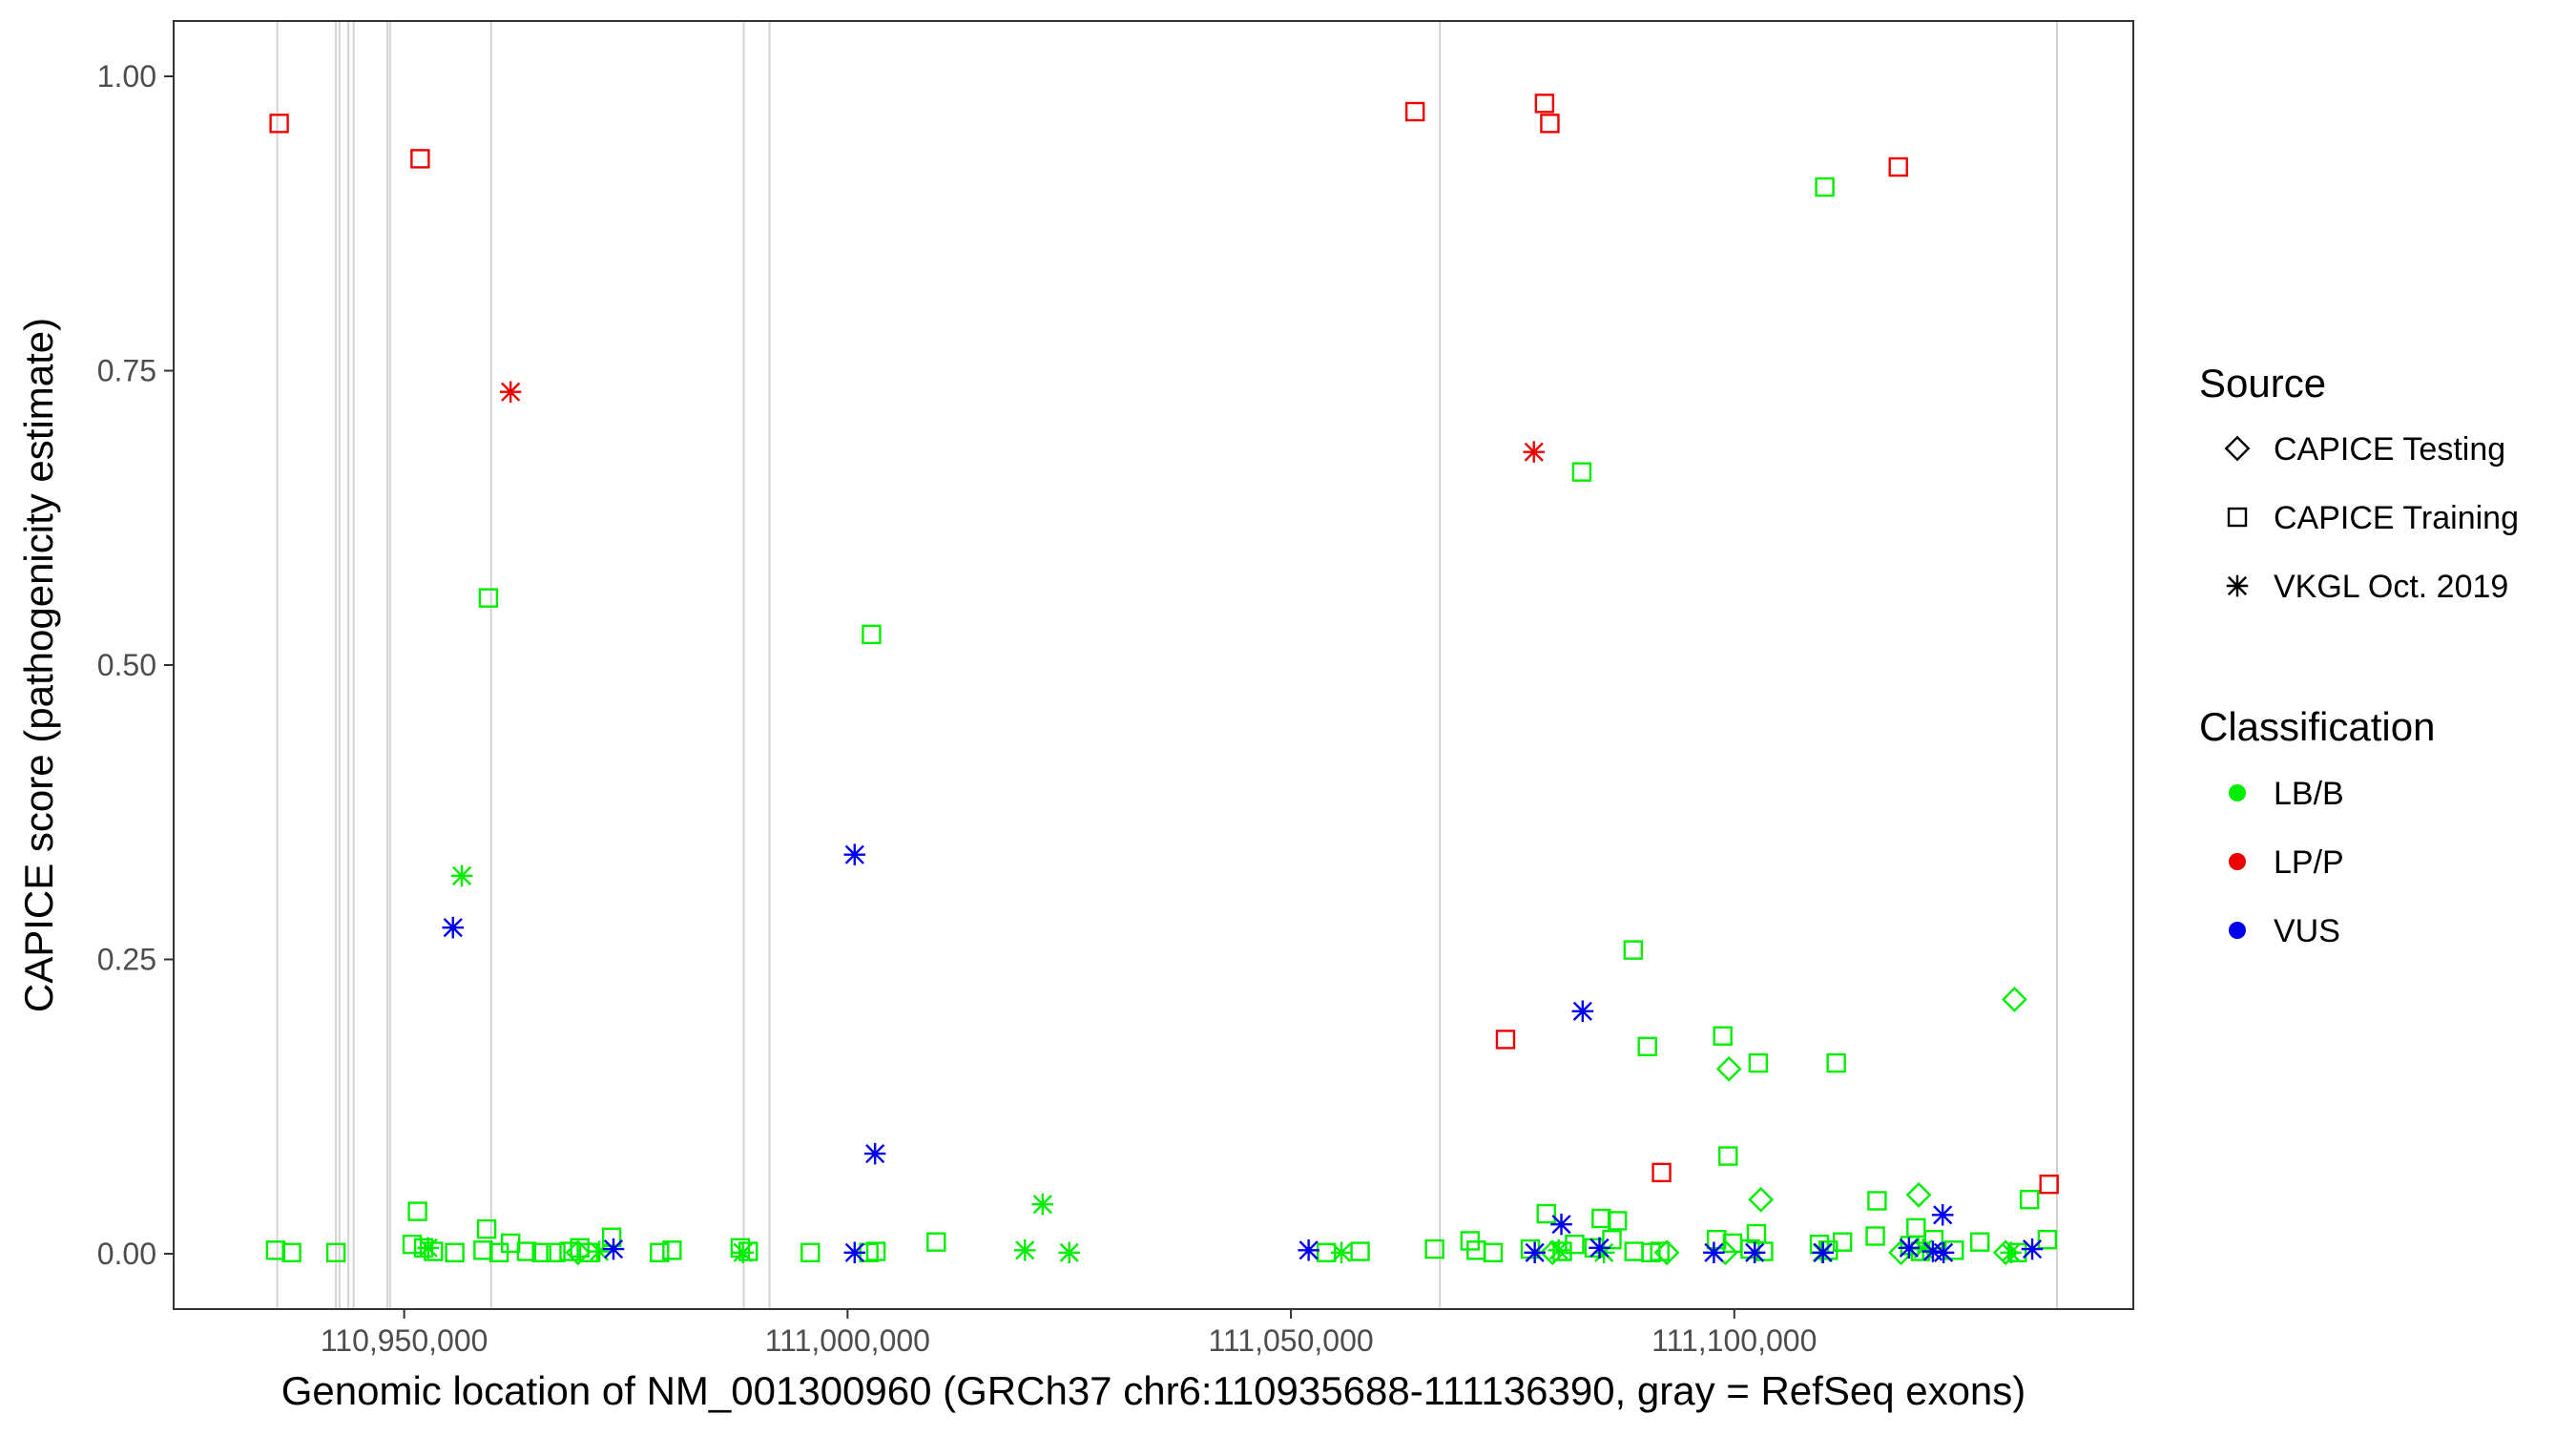 The width and height of the screenshot is (2576, 1436). Describe the element at coordinates (2237, 585) in the screenshot. I see `legend-source-key-asterisk` at that location.